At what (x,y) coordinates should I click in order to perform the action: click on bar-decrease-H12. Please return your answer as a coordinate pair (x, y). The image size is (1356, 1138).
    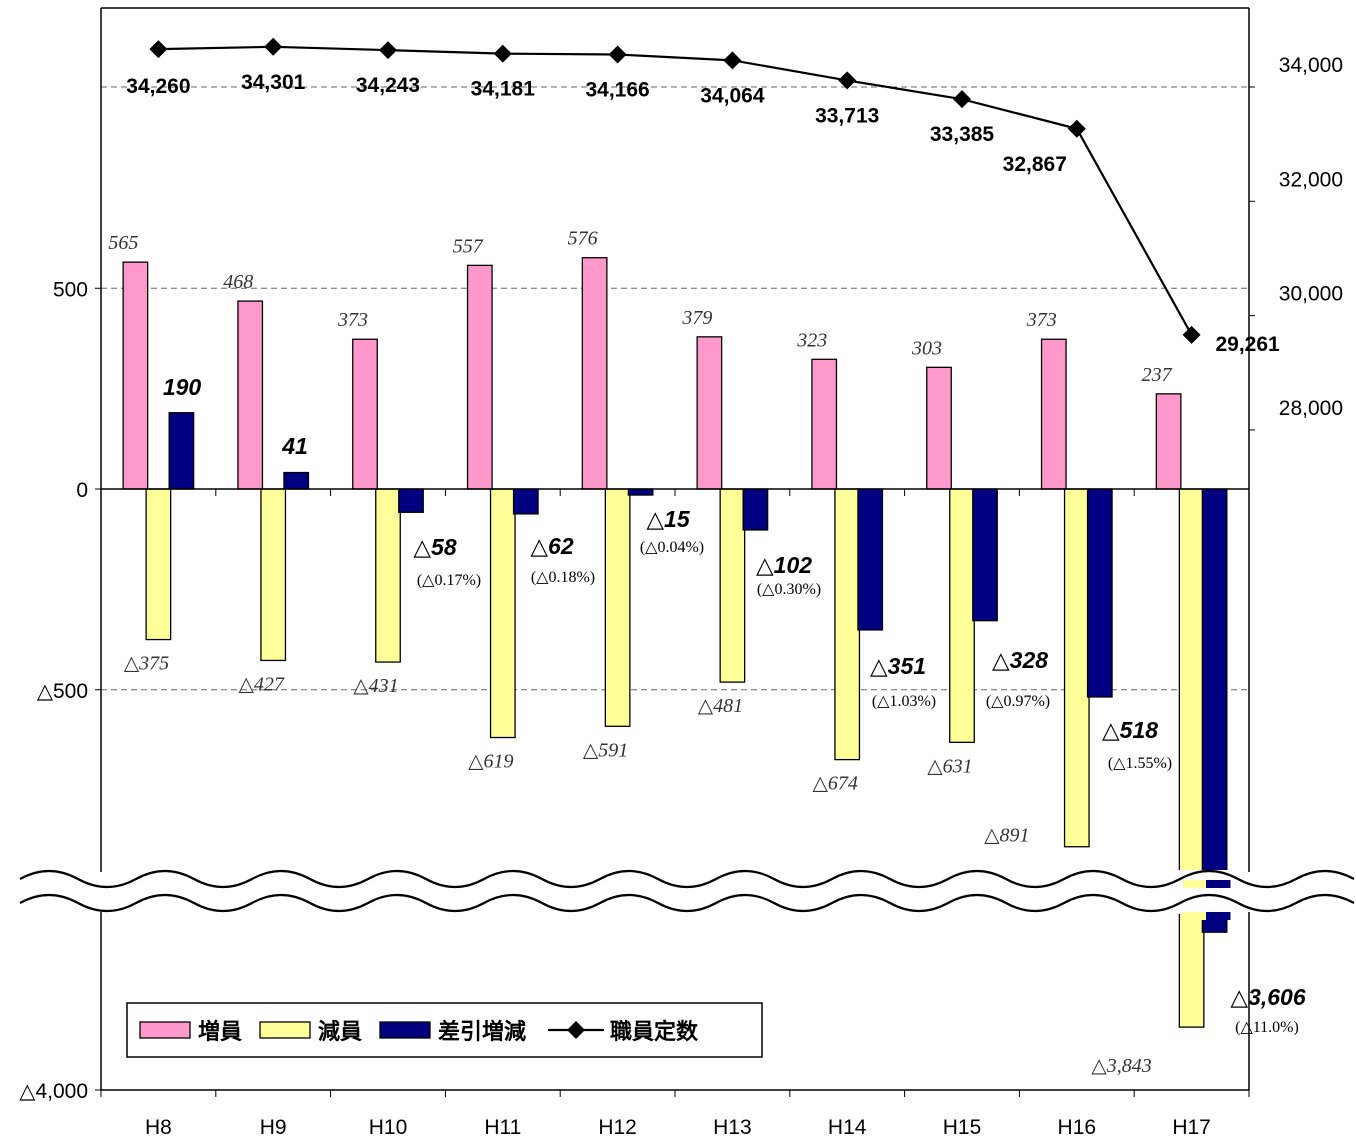
    Looking at the image, I should click on (617, 607).